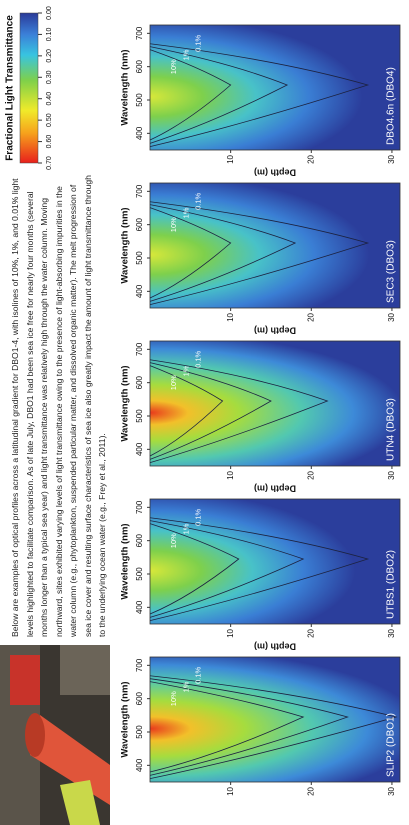 This screenshot has height=825, width=409. What do you see at coordinates (391, 106) in the screenshot?
I see `panel-label: DBO4.6n (DBO4)` at bounding box center [391, 106].